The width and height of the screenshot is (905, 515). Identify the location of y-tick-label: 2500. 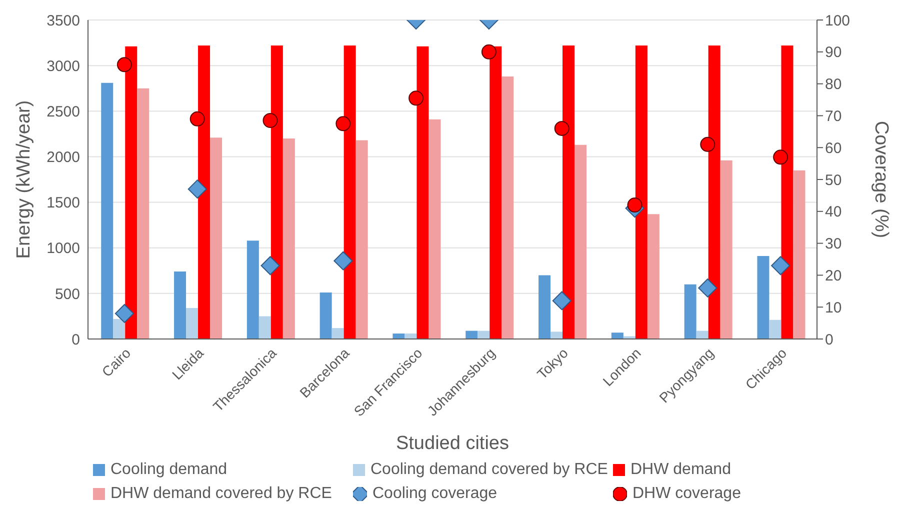
(63, 111).